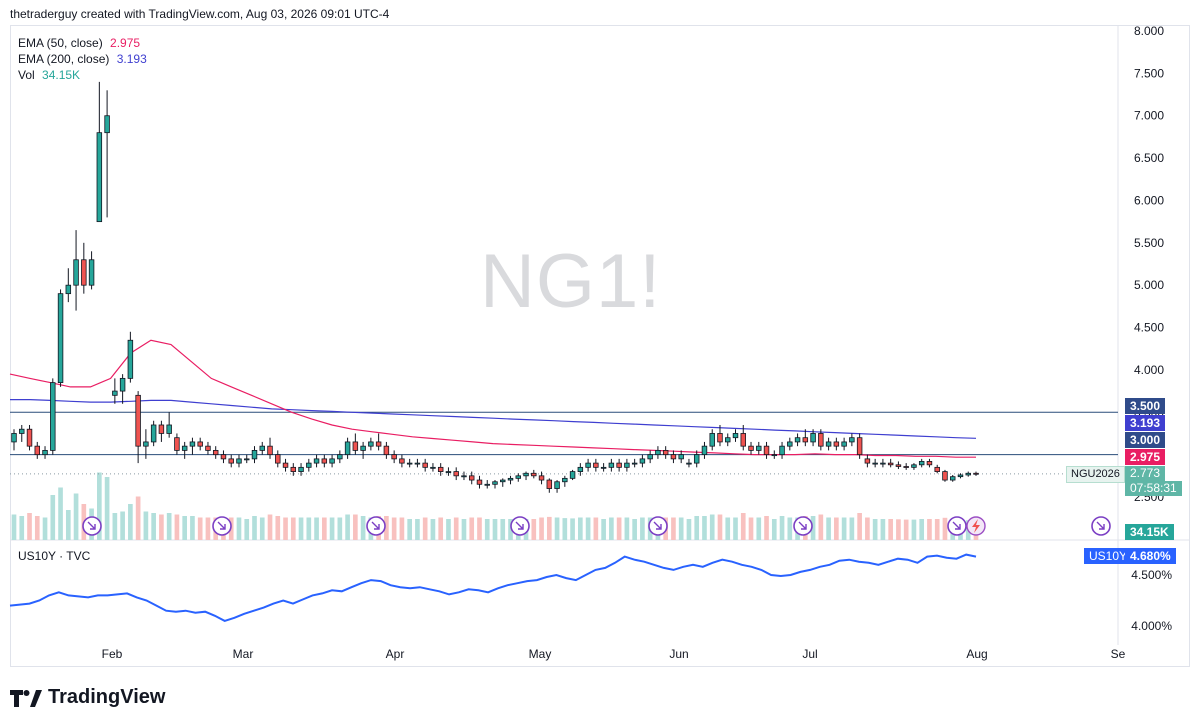 The width and height of the screenshot is (1200, 728). Describe the element at coordinates (82, 75) in the screenshot. I see `legend-vol: Vol 34.15K` at that location.